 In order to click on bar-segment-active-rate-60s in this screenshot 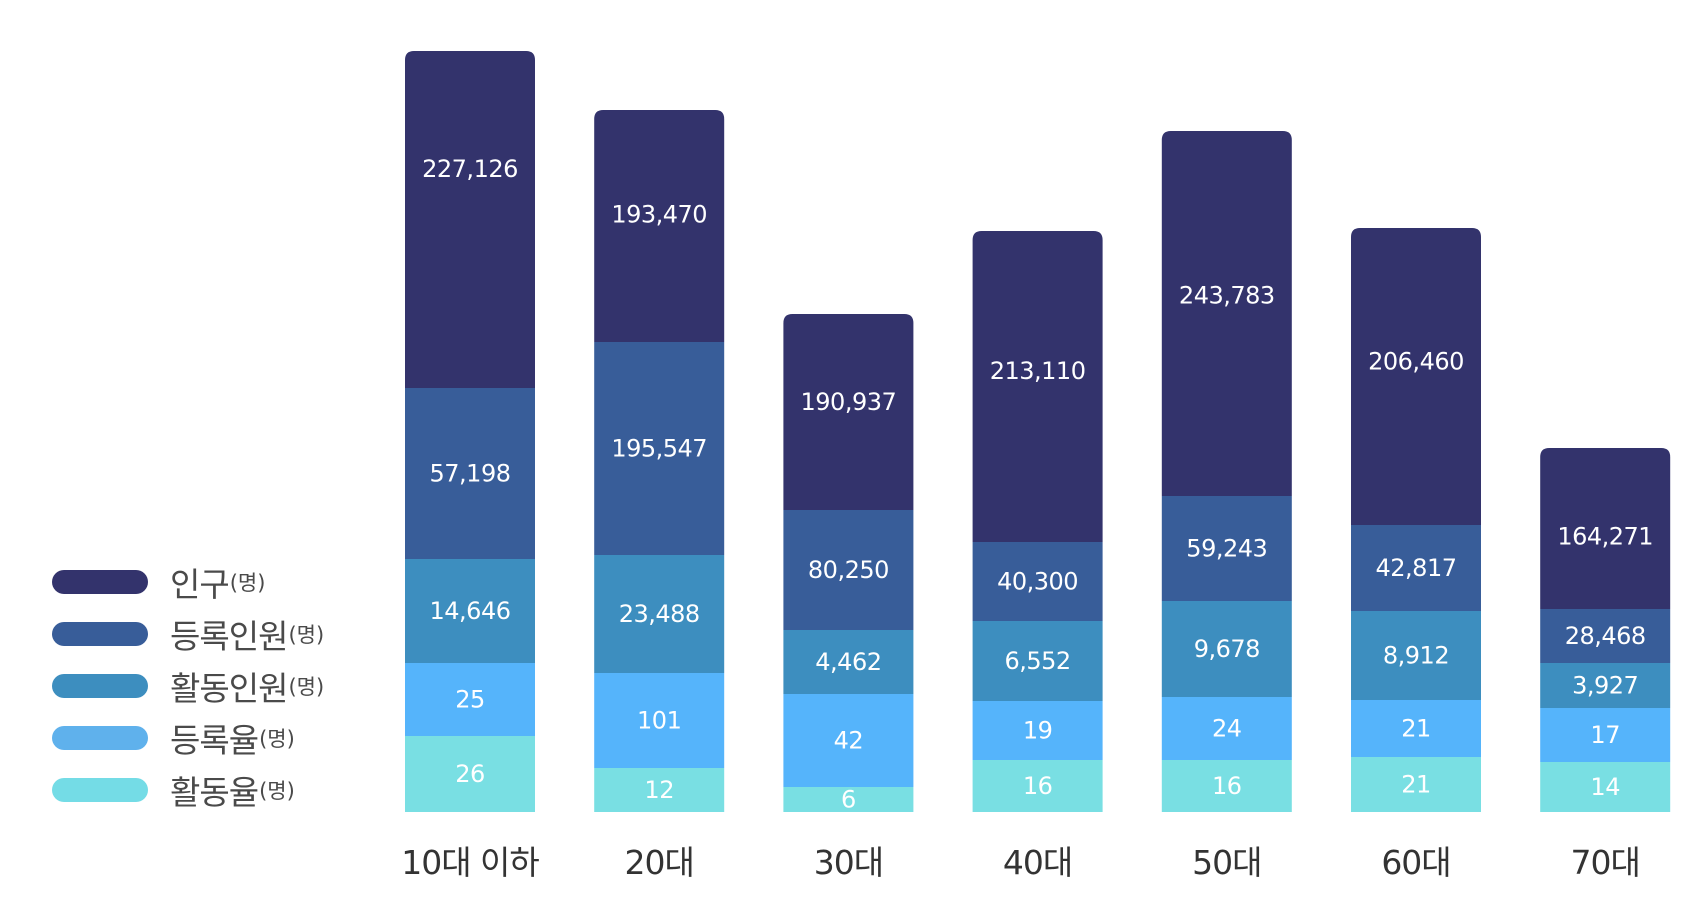, I will do `click(1416, 784)`.